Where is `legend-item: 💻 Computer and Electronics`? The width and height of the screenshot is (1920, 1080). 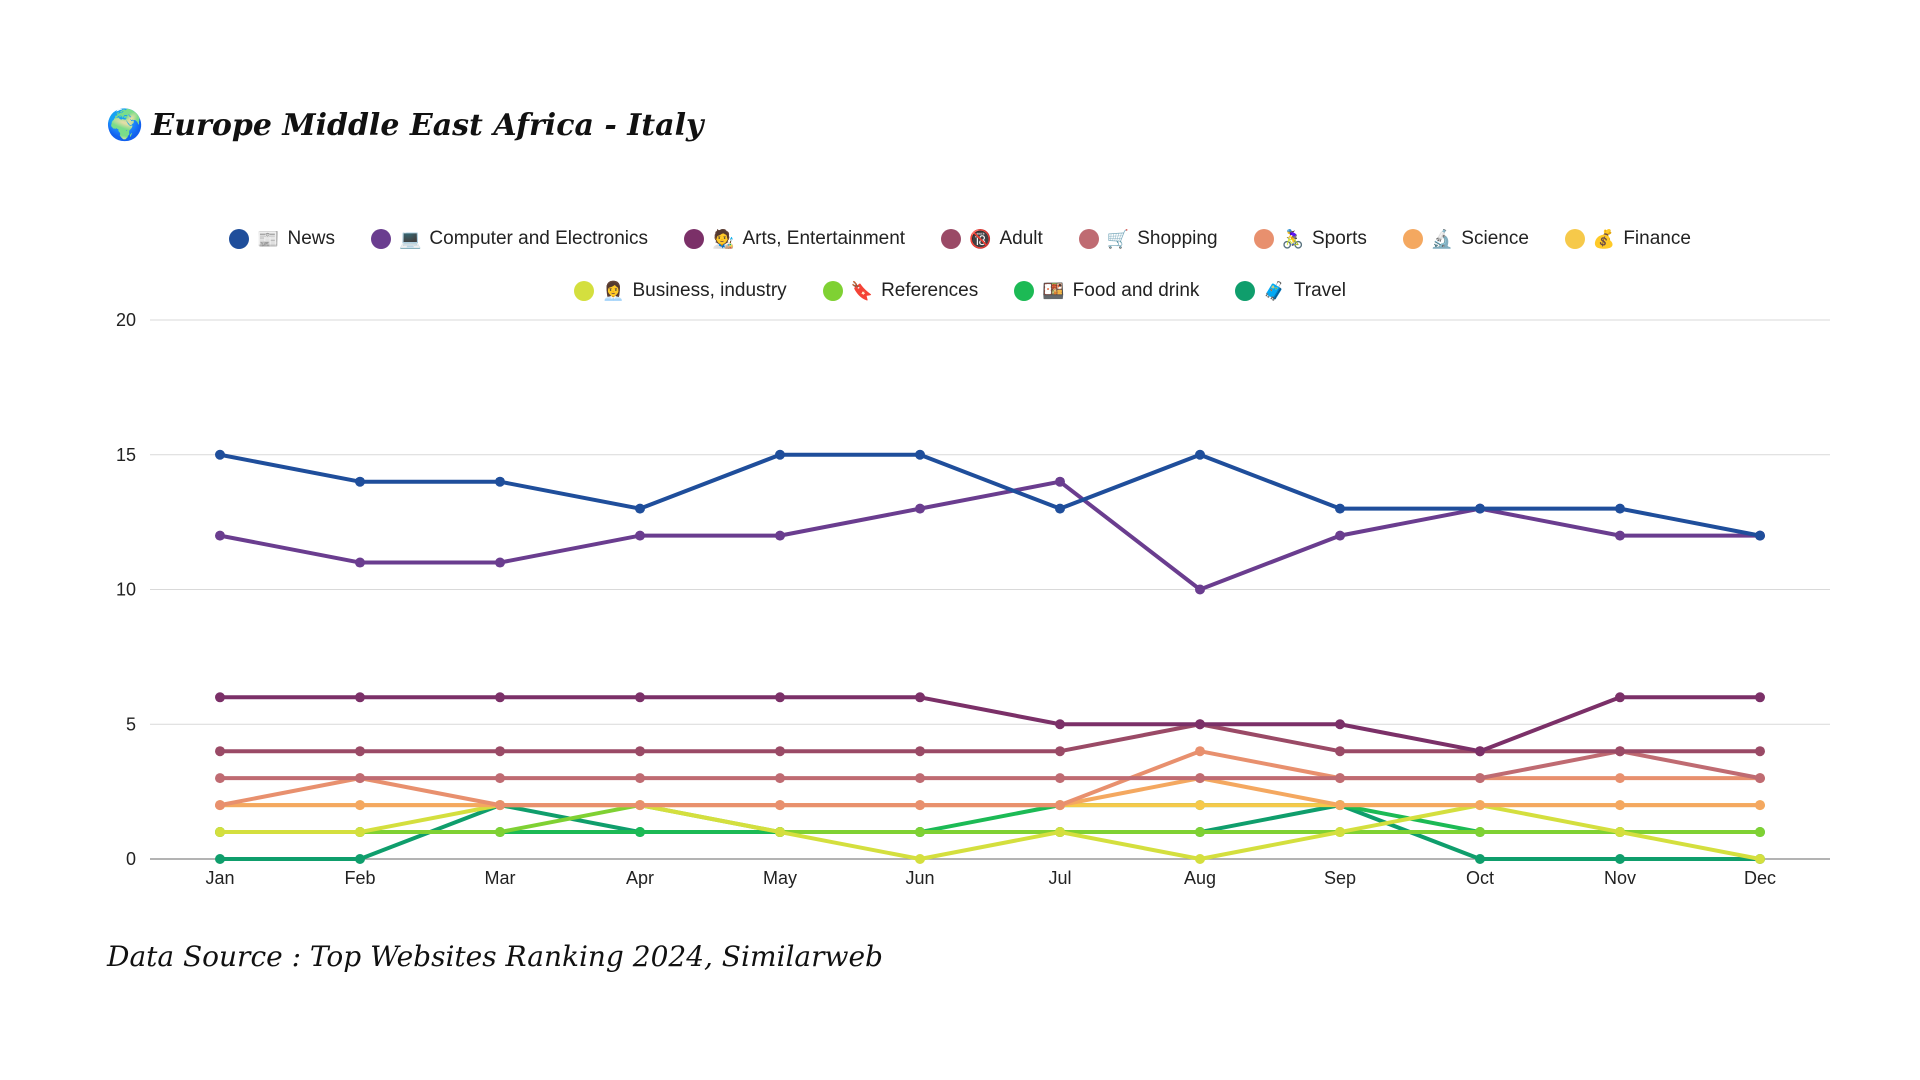 legend-item: 💻 Computer and Electronics is located at coordinates (509, 239).